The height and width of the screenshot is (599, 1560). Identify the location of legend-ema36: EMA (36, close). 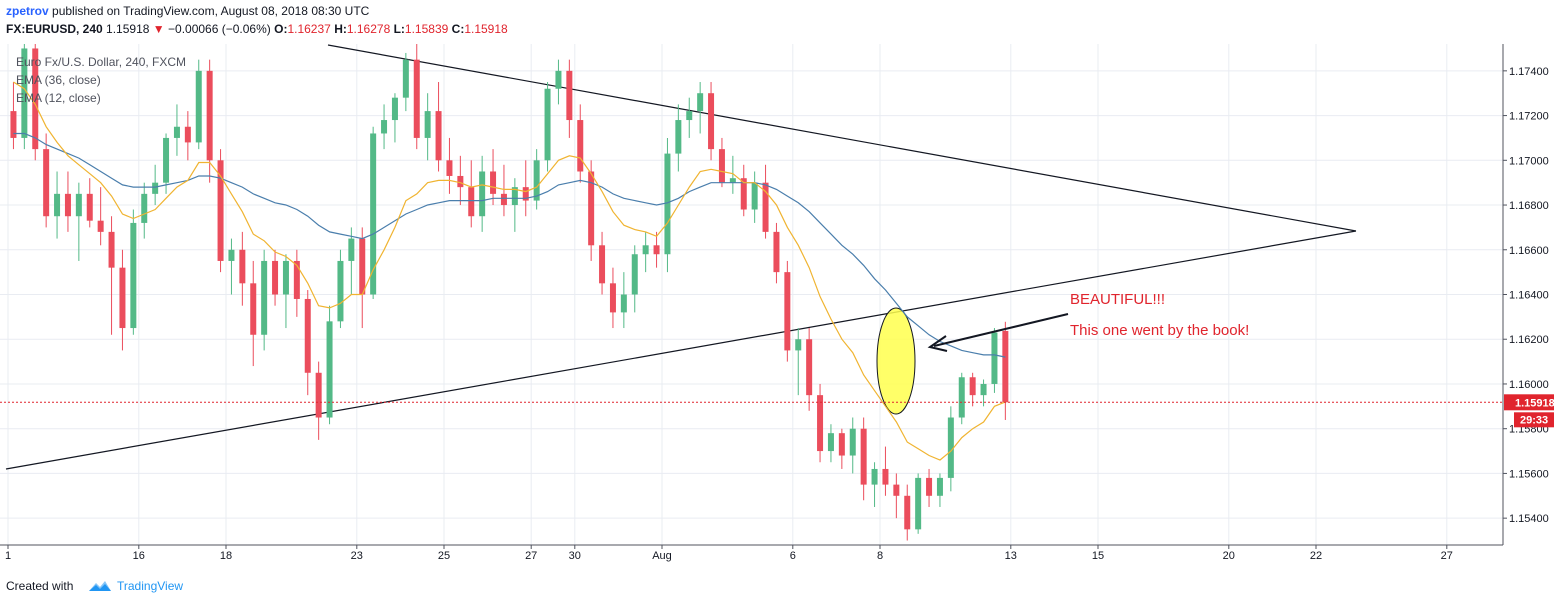
(58, 80).